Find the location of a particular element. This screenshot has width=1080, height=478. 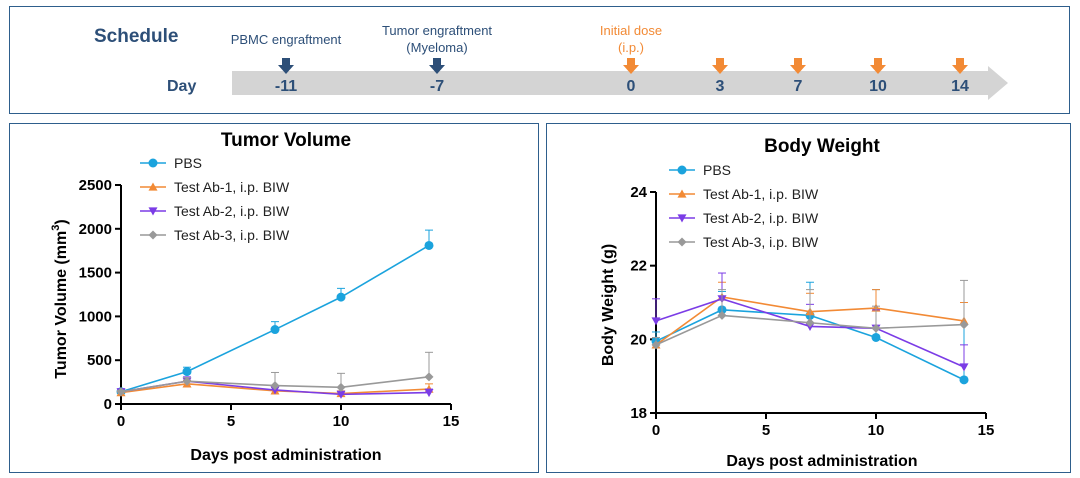

y-tick-label: 22 is located at coordinates (638, 266).